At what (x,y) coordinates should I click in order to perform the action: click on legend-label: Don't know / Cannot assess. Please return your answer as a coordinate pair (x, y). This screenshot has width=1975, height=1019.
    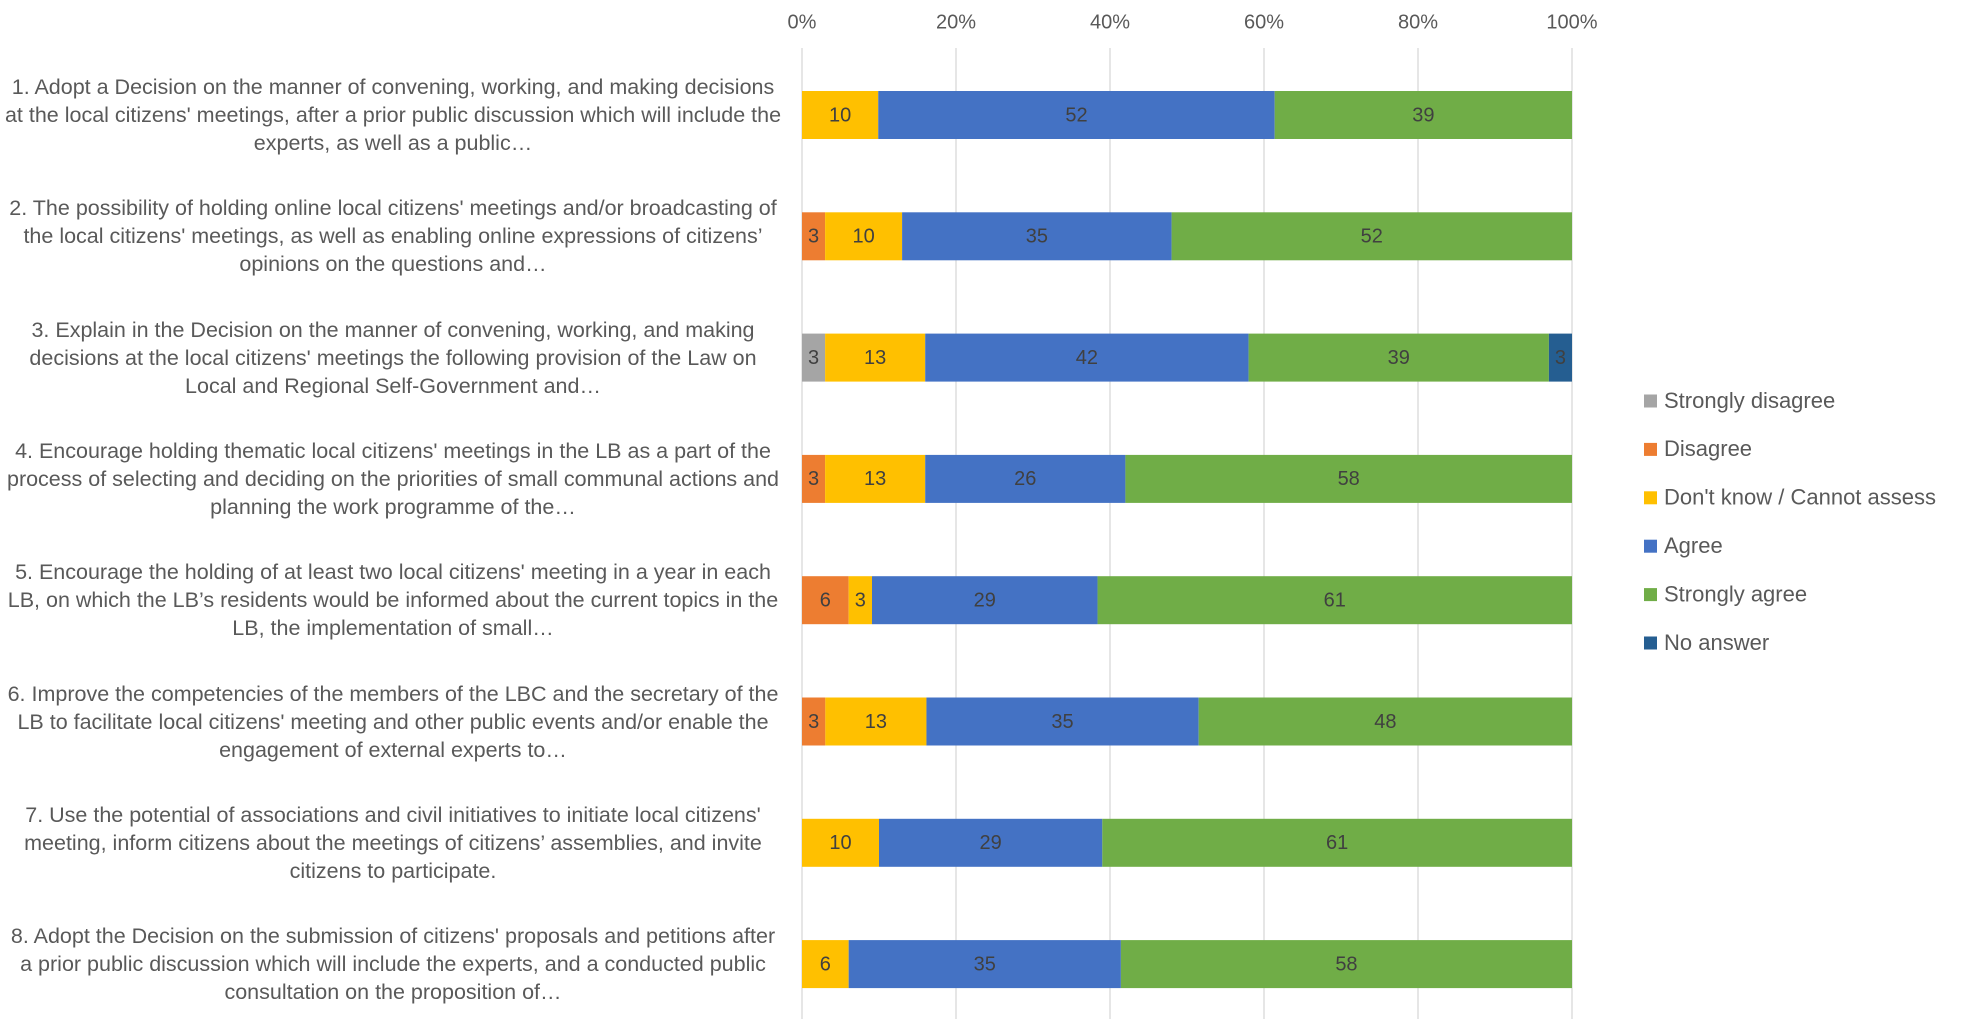
    Looking at the image, I should click on (1800, 497).